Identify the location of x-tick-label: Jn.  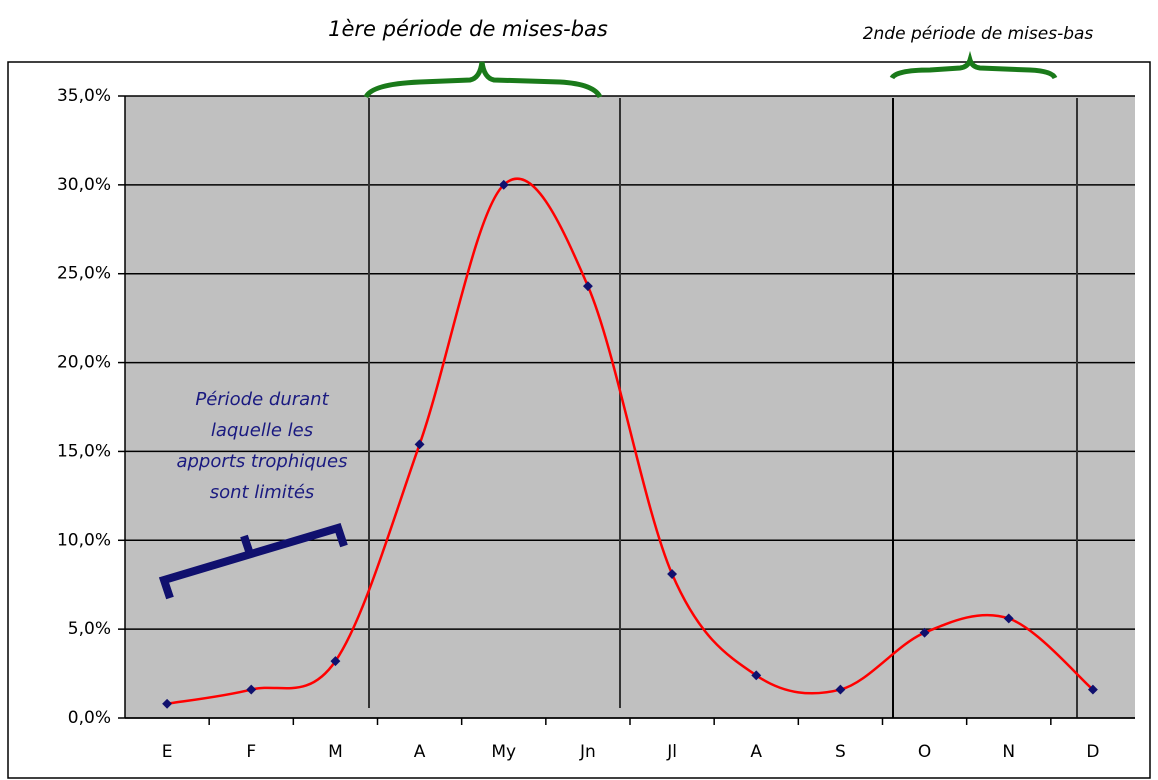
(587, 752).